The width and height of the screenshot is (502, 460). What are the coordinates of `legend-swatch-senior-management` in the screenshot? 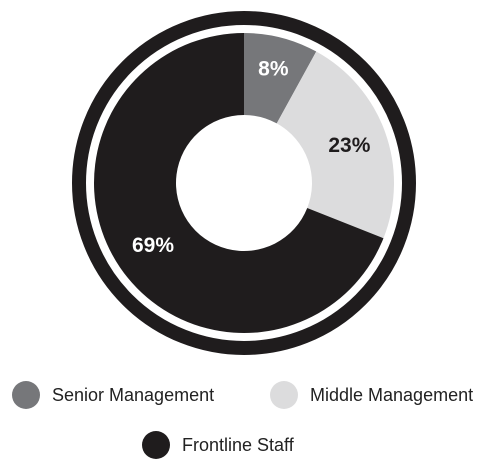 It's located at (26, 395).